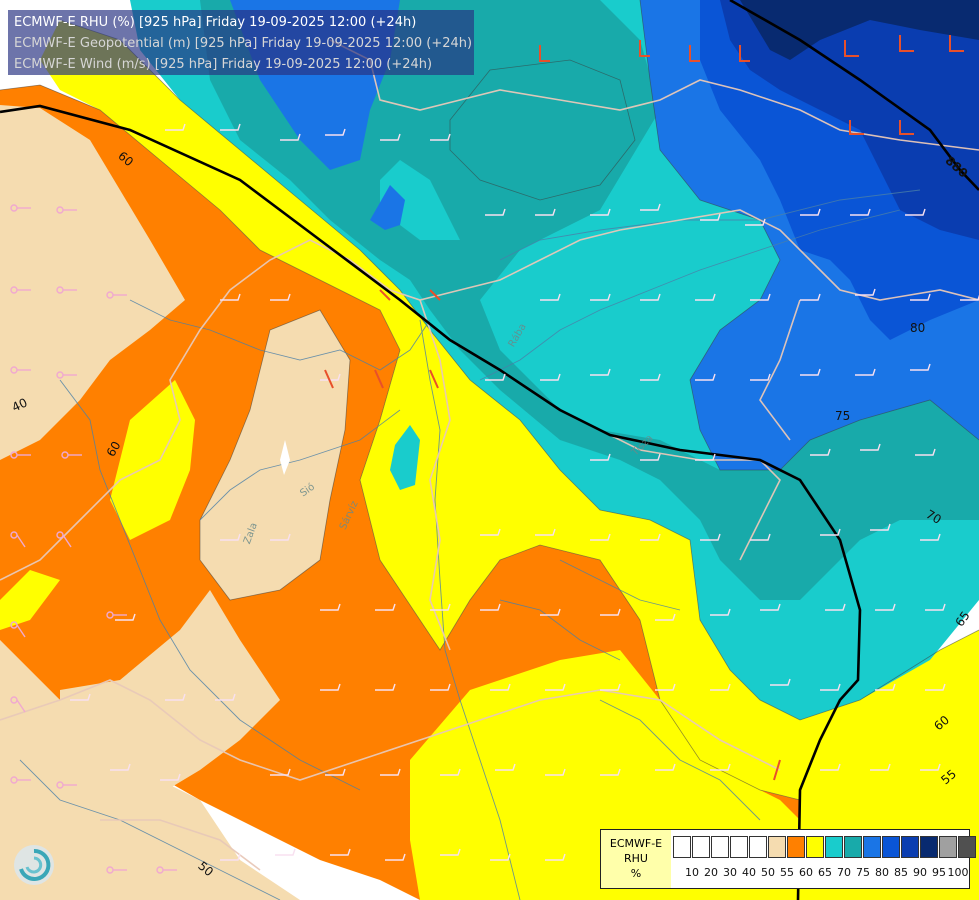 The image size is (979, 900). I want to click on rh-zone-55-bottom, so click(150, 770).